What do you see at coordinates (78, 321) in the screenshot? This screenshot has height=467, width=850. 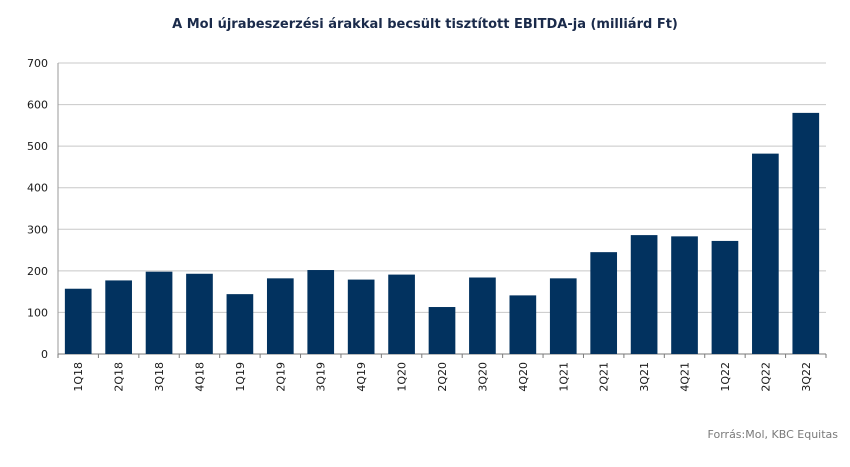 I see `bar-1Q18` at bounding box center [78, 321].